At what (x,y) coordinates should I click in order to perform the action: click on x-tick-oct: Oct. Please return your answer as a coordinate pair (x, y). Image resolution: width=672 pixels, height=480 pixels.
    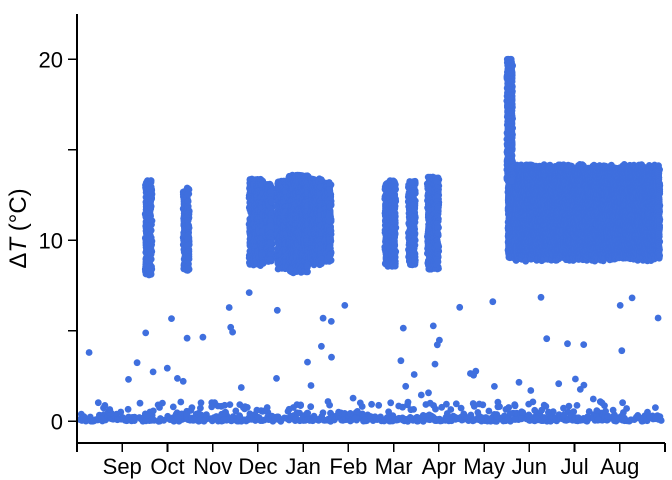
    Looking at the image, I should click on (167, 466).